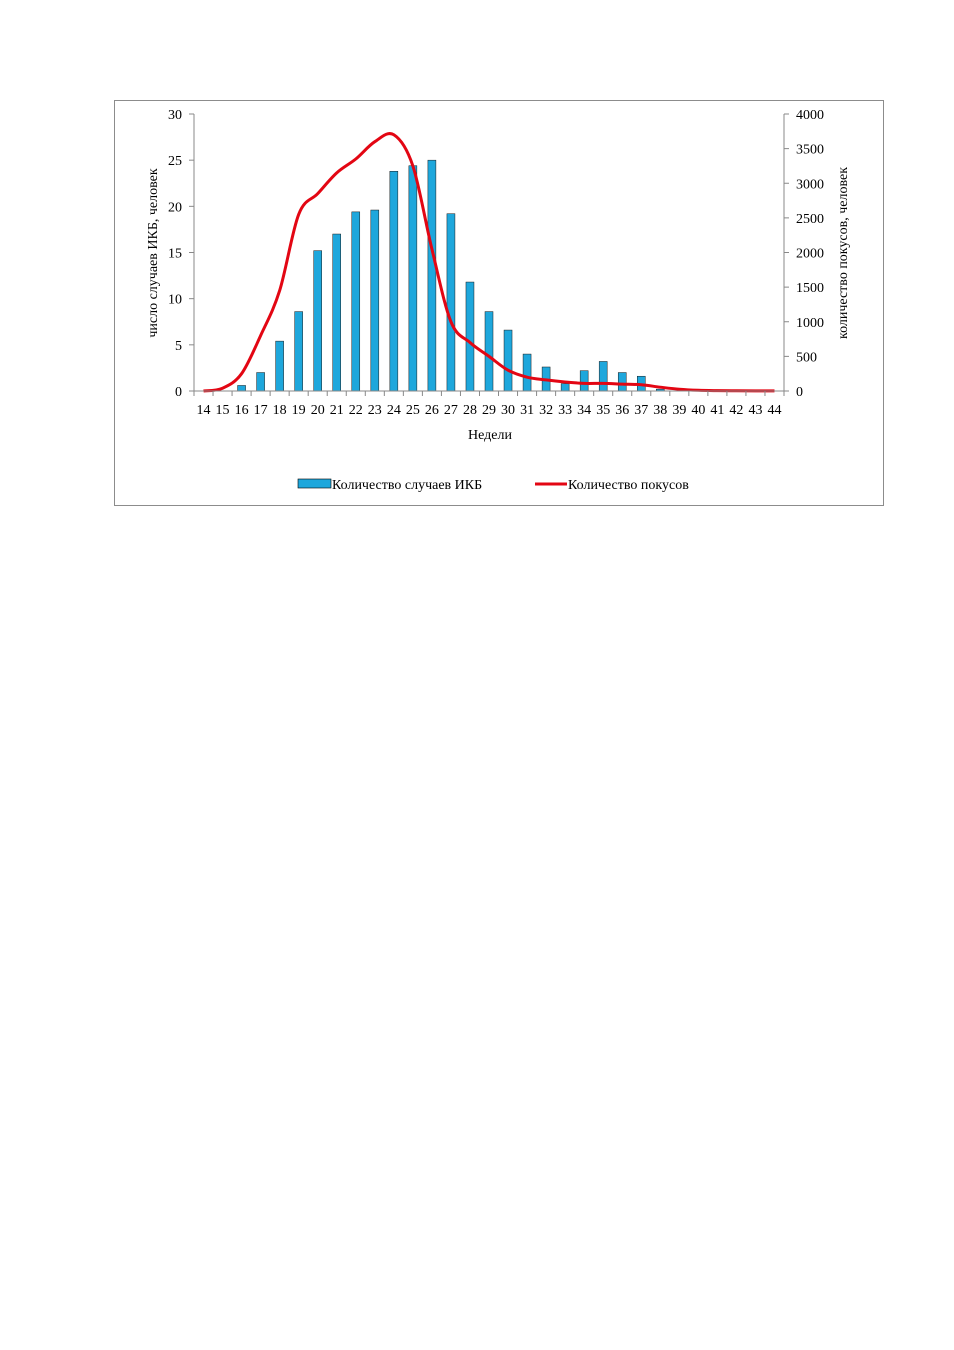  I want to click on y-right-tick-label: 500, so click(806, 357).